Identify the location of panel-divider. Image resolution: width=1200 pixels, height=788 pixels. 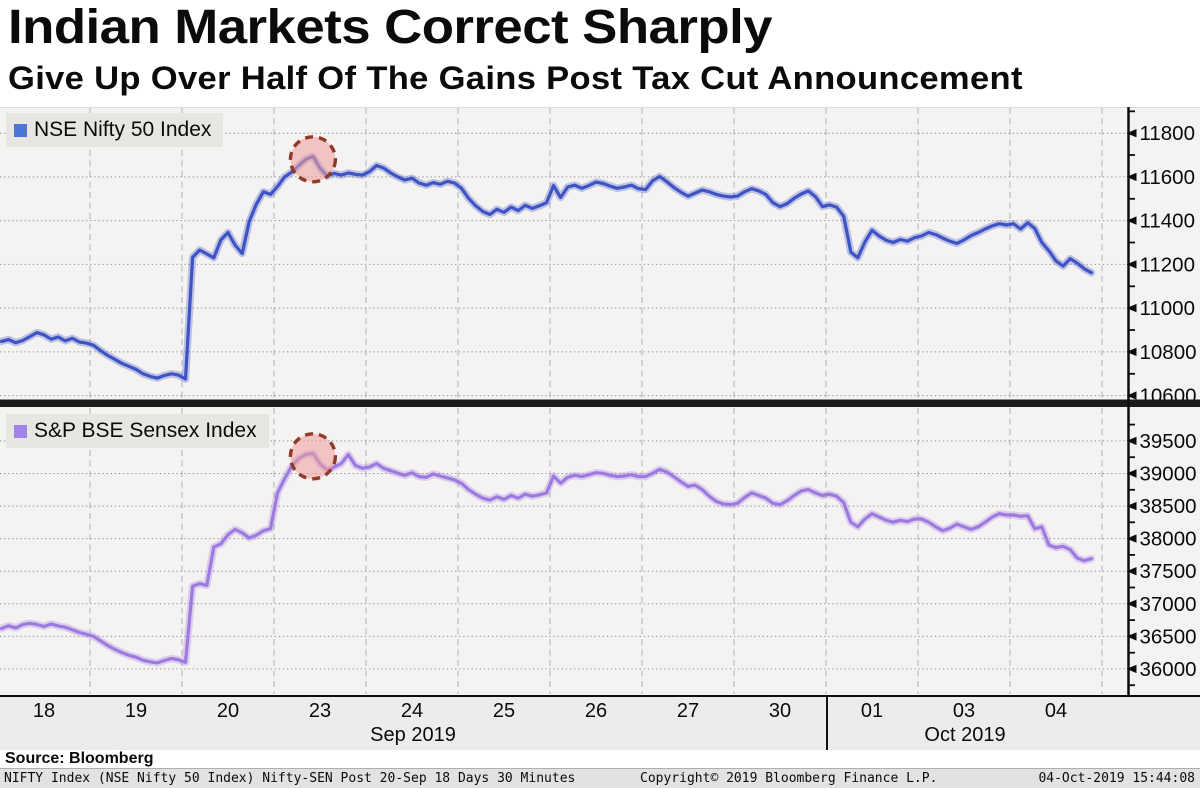
(600, 403).